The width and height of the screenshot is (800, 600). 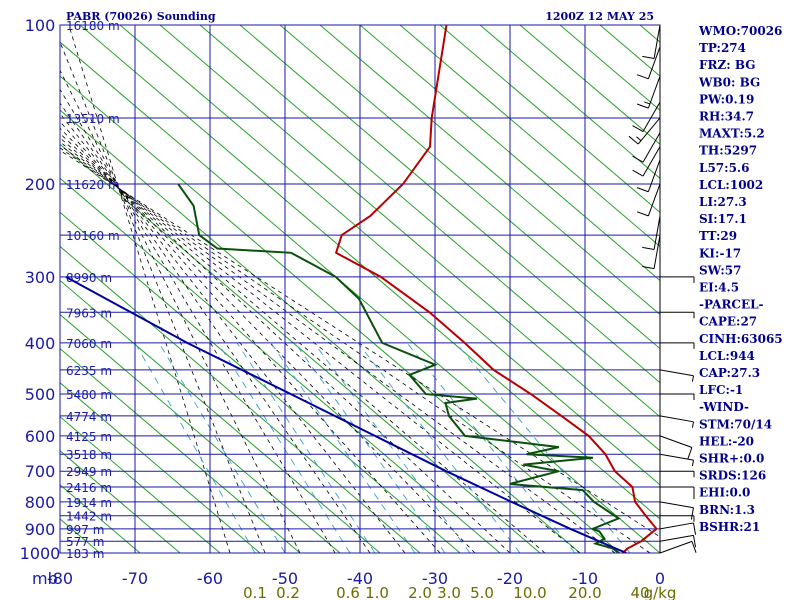 What do you see at coordinates (40, 25) in the screenshot?
I see `pressure-tick-label: 100` at bounding box center [40, 25].